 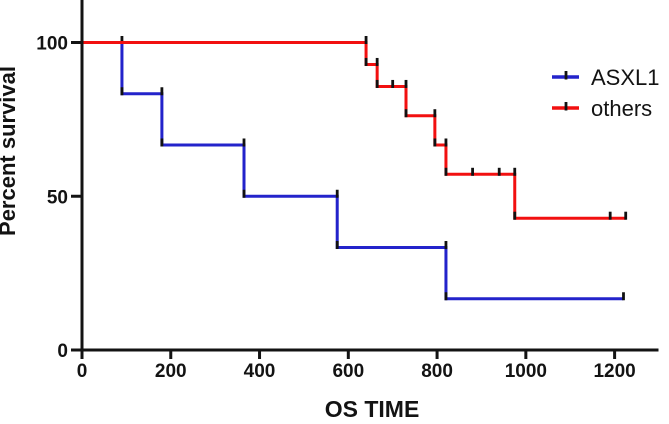 What do you see at coordinates (369, 350) in the screenshot?
I see `x-axis-line` at bounding box center [369, 350].